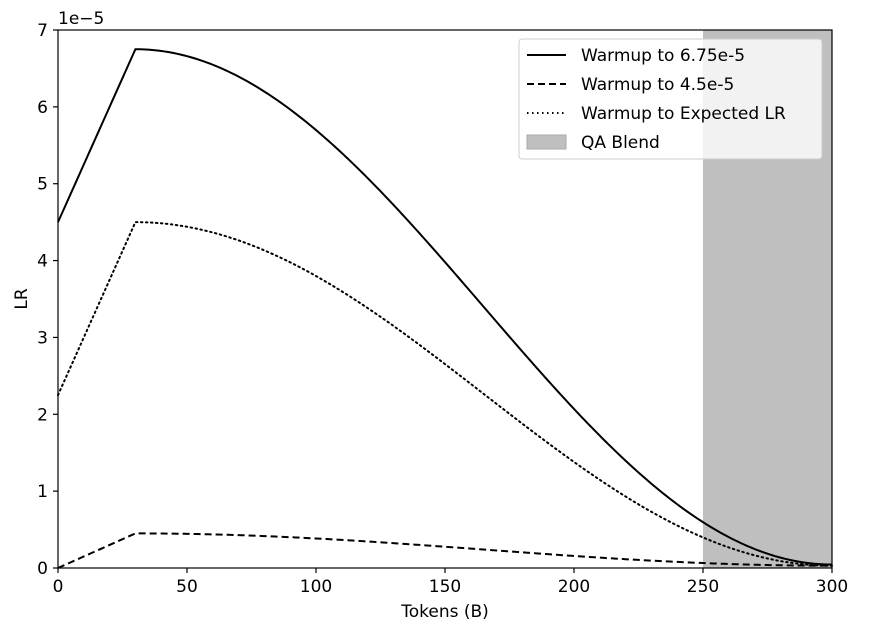 The width and height of the screenshot is (885, 627). What do you see at coordinates (657, 85) in the screenshot?
I see `legend-label: Warmup to 4.5e-5` at bounding box center [657, 85].